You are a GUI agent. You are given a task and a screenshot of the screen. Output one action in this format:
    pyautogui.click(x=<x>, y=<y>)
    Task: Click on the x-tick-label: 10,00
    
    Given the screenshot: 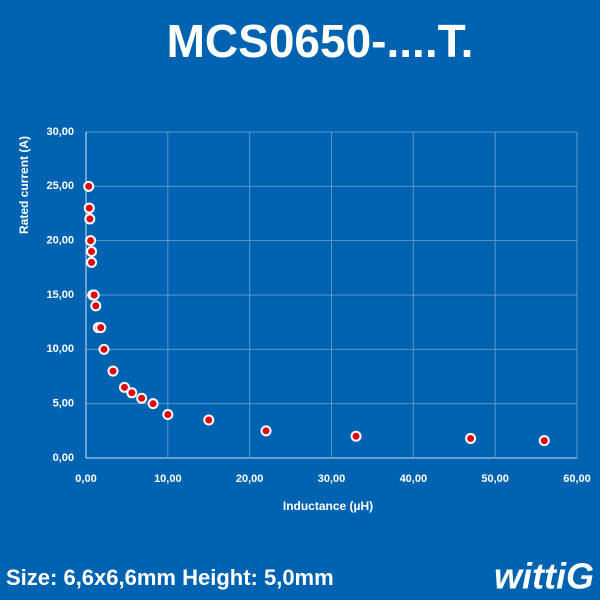 What is the action you would take?
    pyautogui.click(x=168, y=479)
    